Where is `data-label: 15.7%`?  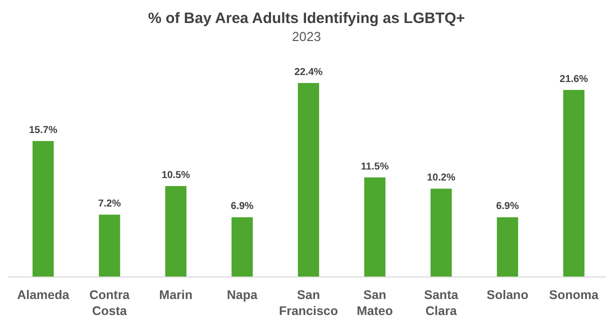
data-label: 15.7% is located at coordinates (43, 130).